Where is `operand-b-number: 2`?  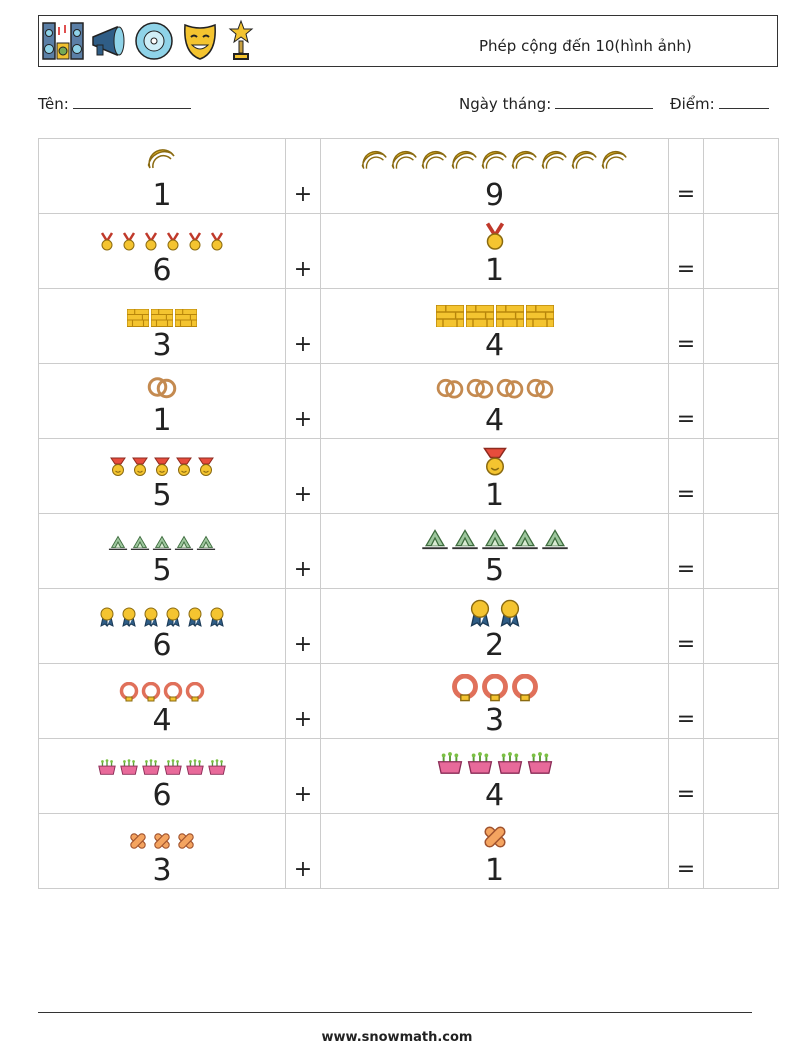
operand-b-number: 2 is located at coordinates (494, 645).